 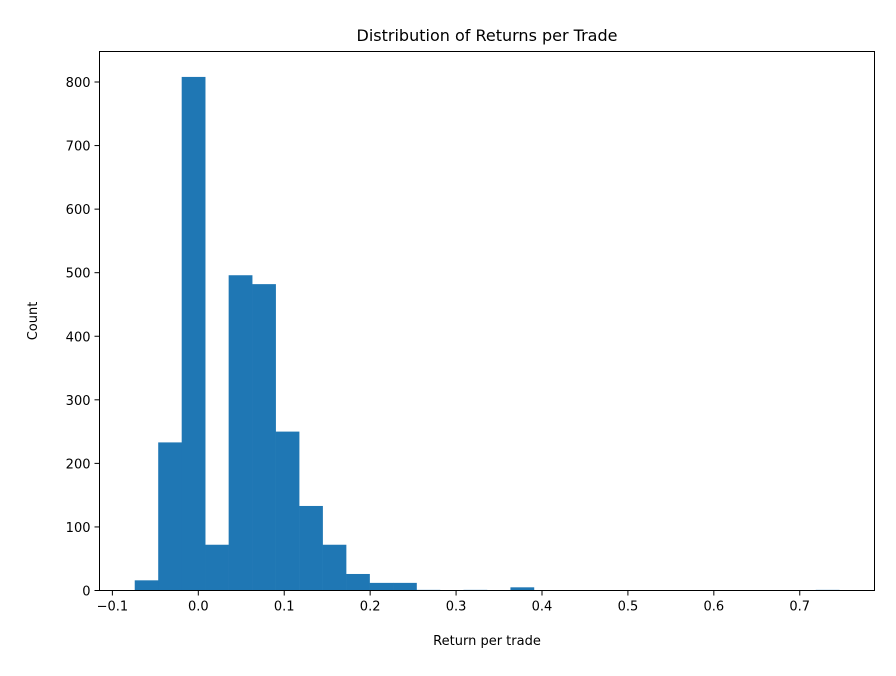 I want to click on x-tick-label: 0.3, so click(x=456, y=607).